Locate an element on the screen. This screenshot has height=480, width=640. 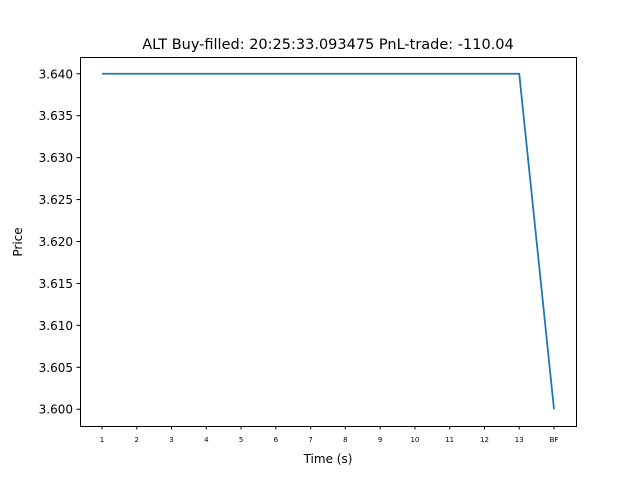
x-tick-label: 7 is located at coordinates (310, 440).